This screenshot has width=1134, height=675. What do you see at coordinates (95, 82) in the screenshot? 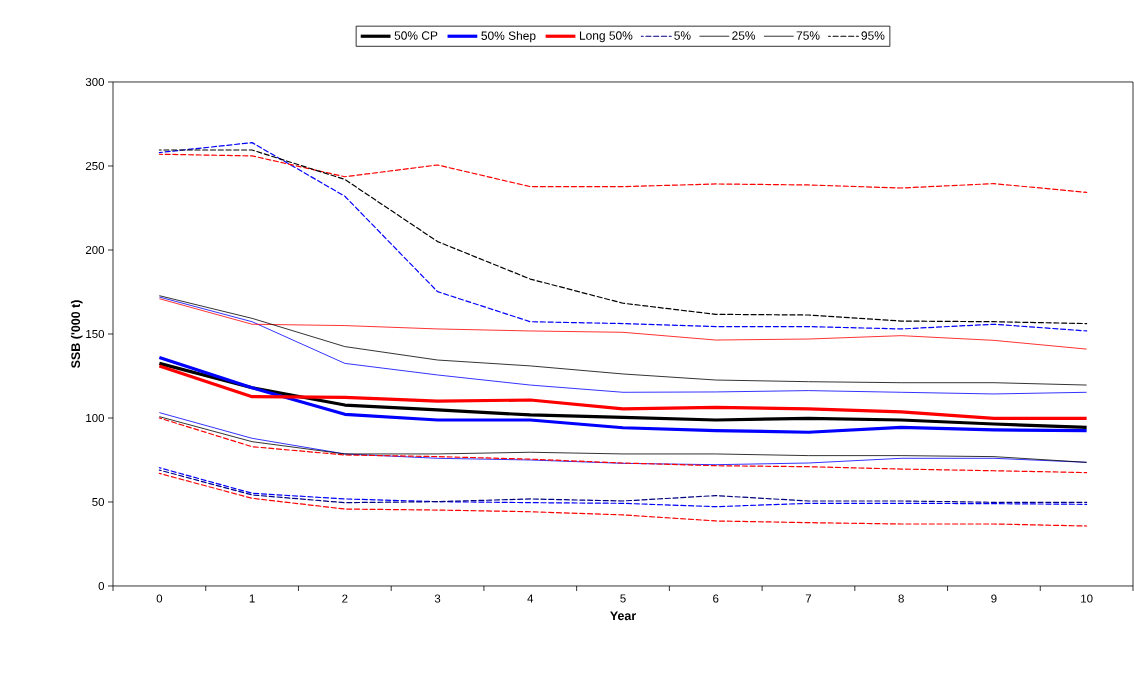
I see `y-tick-label: 300` at bounding box center [95, 82].